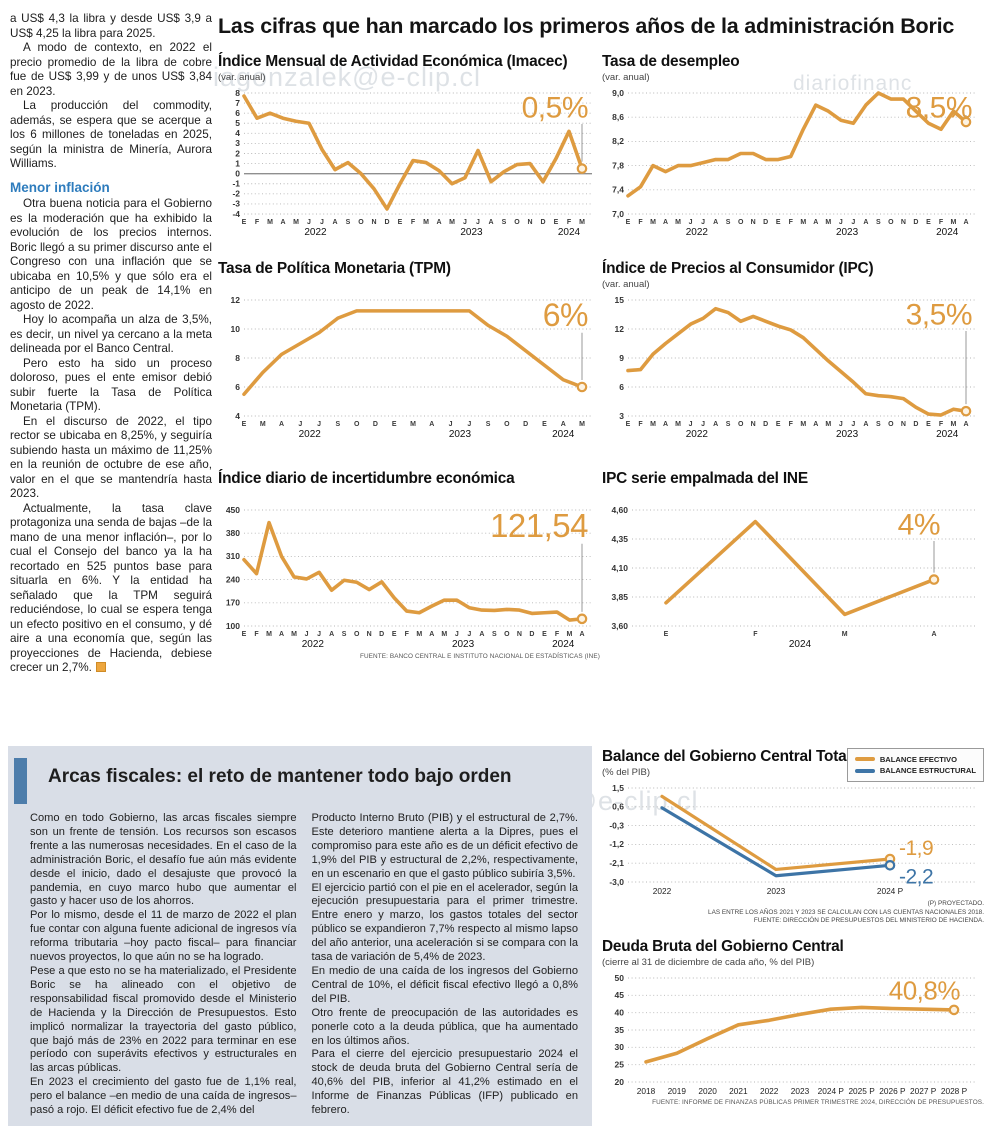 The height and width of the screenshot is (1133, 988). I want to click on svg-text: 2020, so click(707, 1091).